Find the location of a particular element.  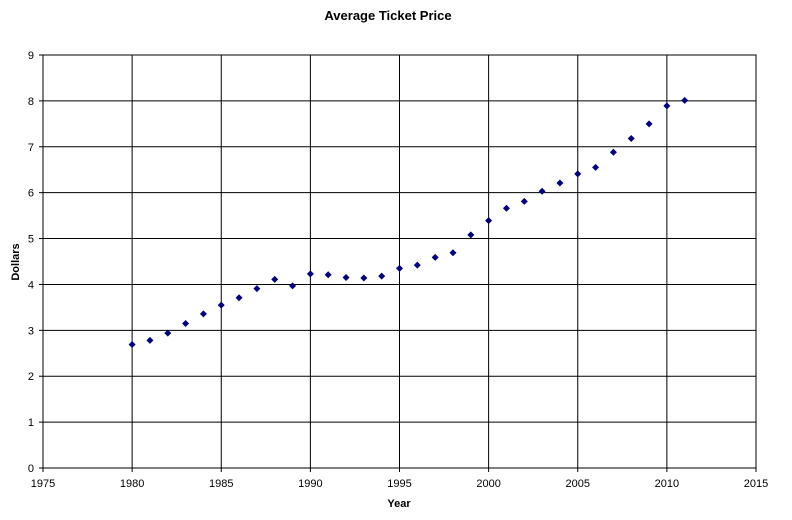

chart-title: Average Ticket Price is located at coordinates (387, 15).